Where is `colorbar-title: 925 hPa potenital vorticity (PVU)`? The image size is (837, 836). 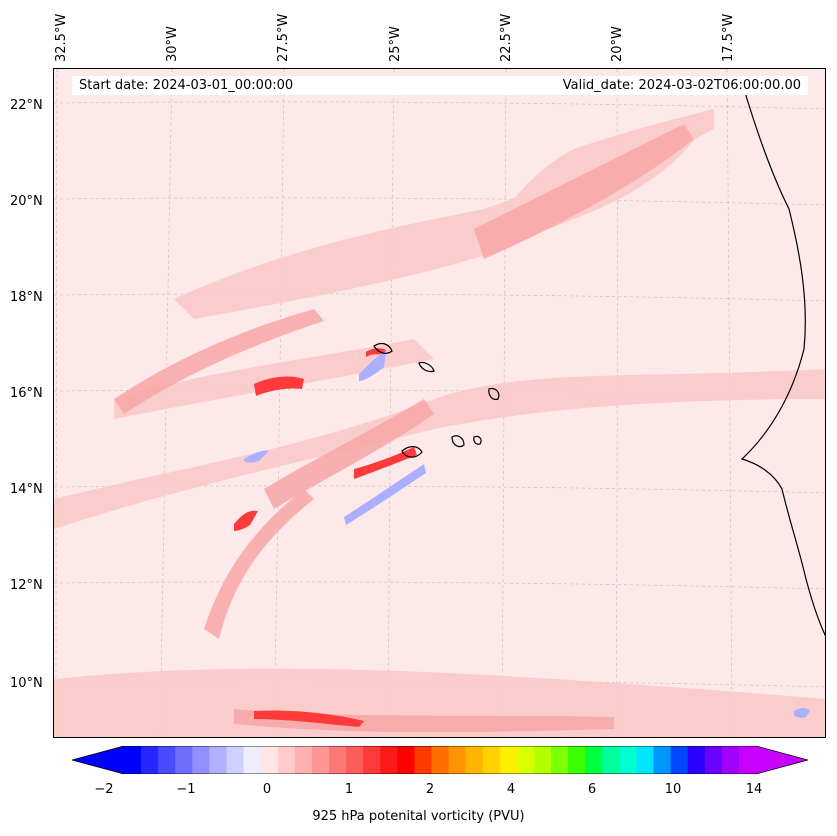
colorbar-title: 925 hPa potenital vorticity (PVU) is located at coordinates (418, 816).